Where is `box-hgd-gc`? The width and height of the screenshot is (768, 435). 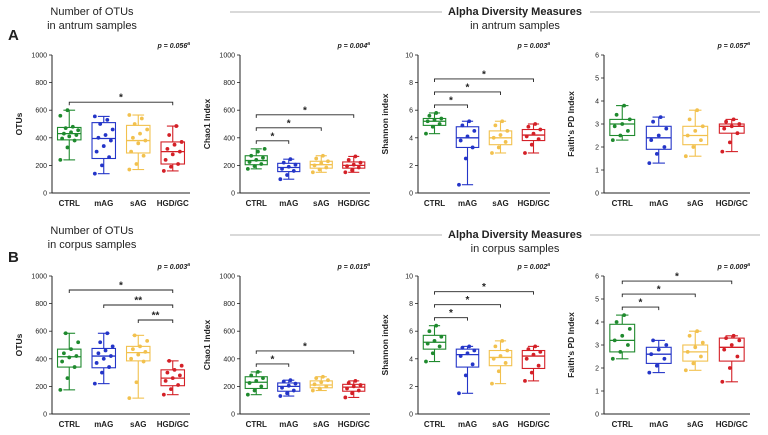 box-hgd-gc is located at coordinates (731, 358).